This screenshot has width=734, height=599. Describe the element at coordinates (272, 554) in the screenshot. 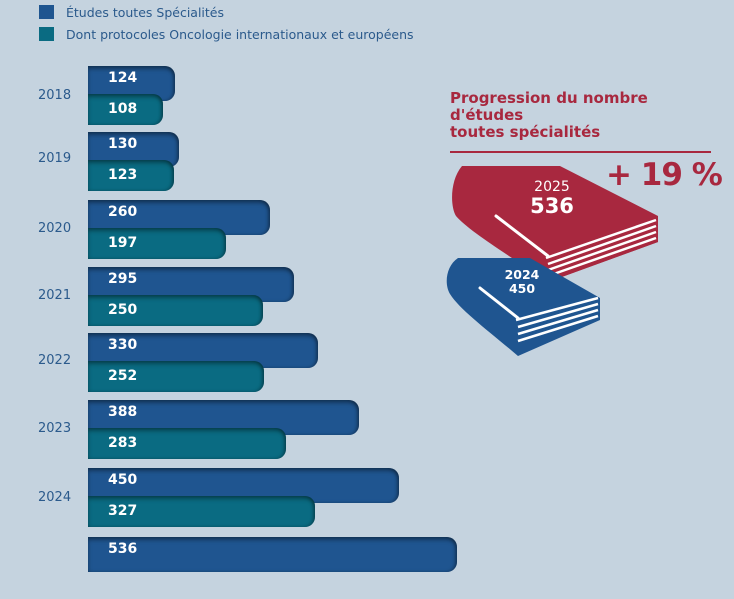

I see `bar-total: 536` at that location.